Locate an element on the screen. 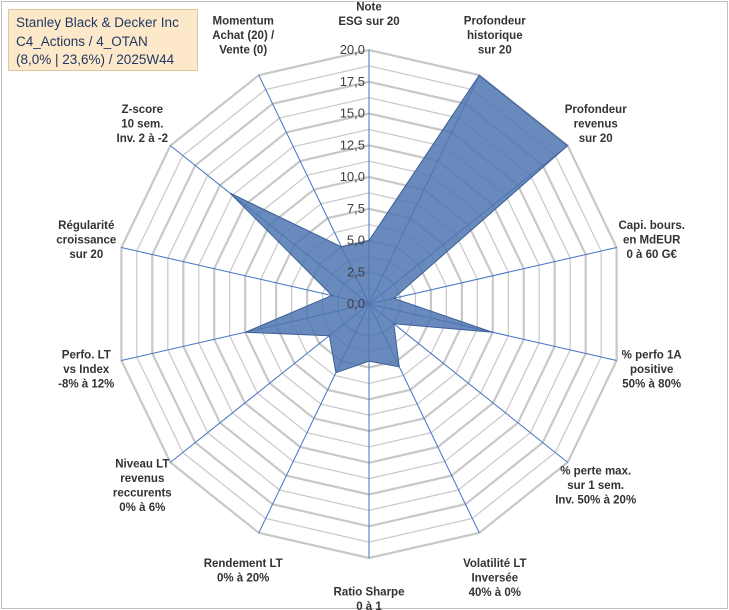 This screenshot has width=729, height=610. axis-label-line: 0% à 6% is located at coordinates (142, 508).